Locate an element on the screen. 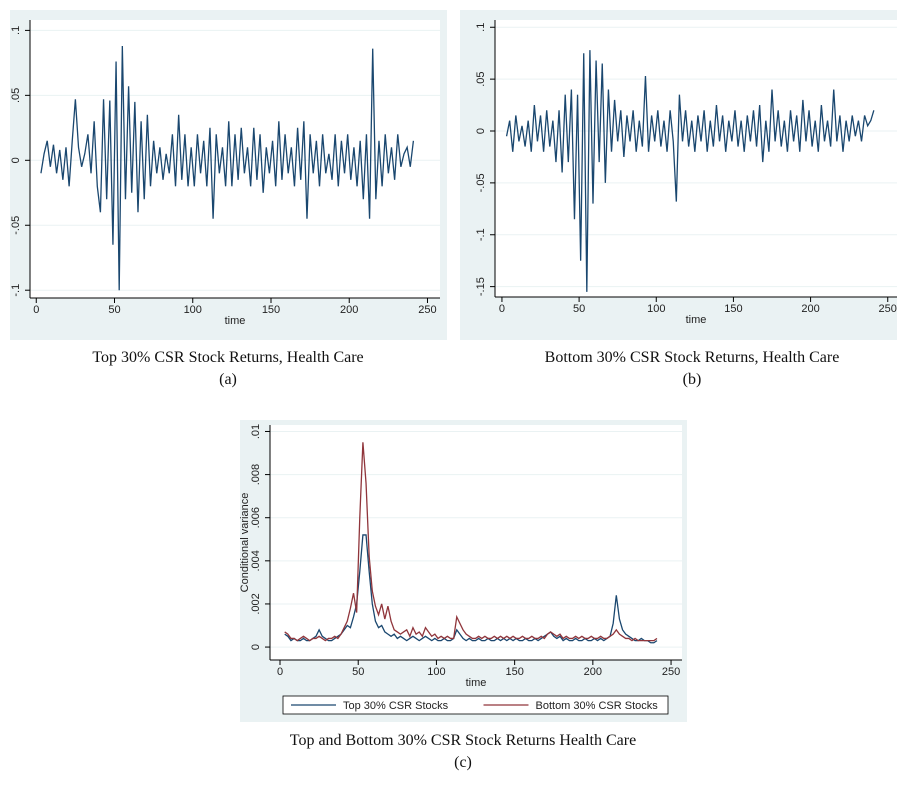 This screenshot has width=897, height=787. legend-label: Bottom 30% CSR Stocks is located at coordinates (597, 706).